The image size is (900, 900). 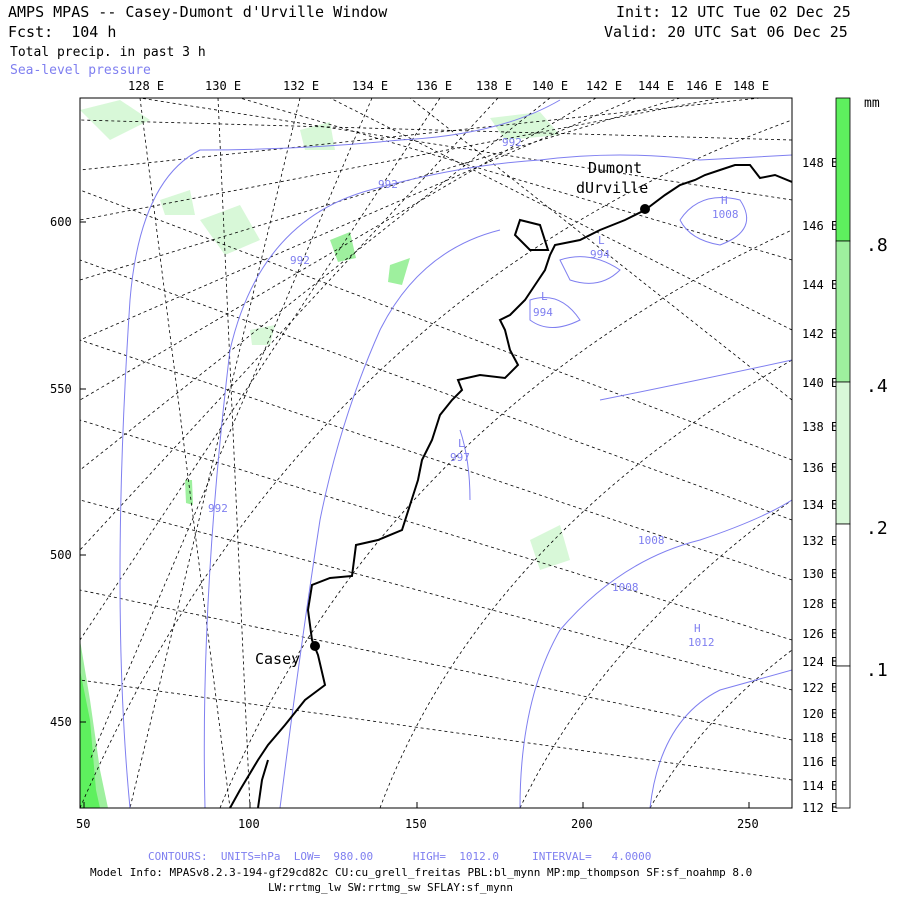 What do you see at coordinates (108, 52) in the screenshot?
I see `field-label: Total precip. in past 3 h` at bounding box center [108, 52].